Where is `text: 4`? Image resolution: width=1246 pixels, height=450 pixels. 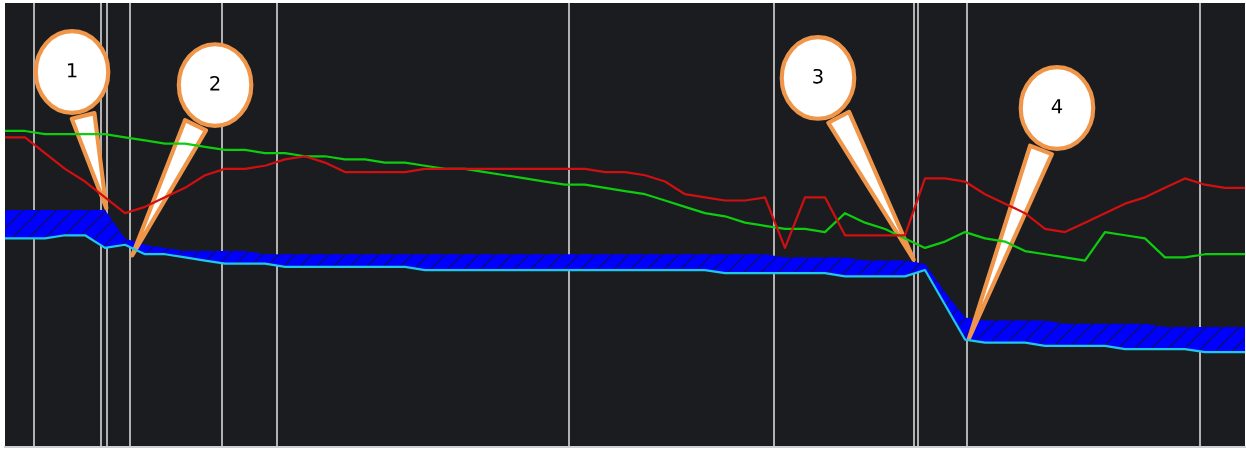 text: 4 is located at coordinates (1057, 106).